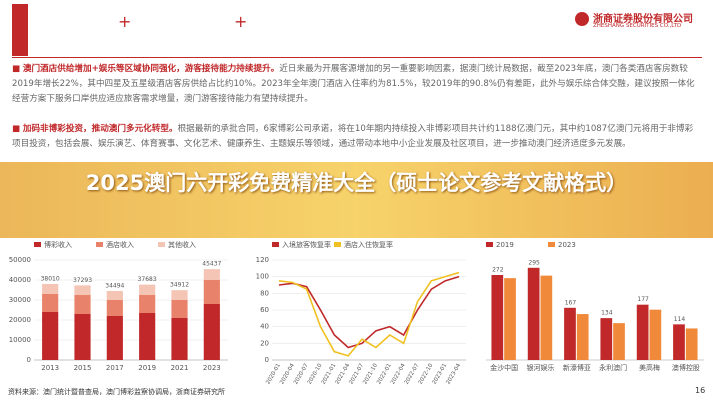 The width and height of the screenshot is (713, 400). I want to click on x-tick-label: 澳博控股, so click(686, 367).